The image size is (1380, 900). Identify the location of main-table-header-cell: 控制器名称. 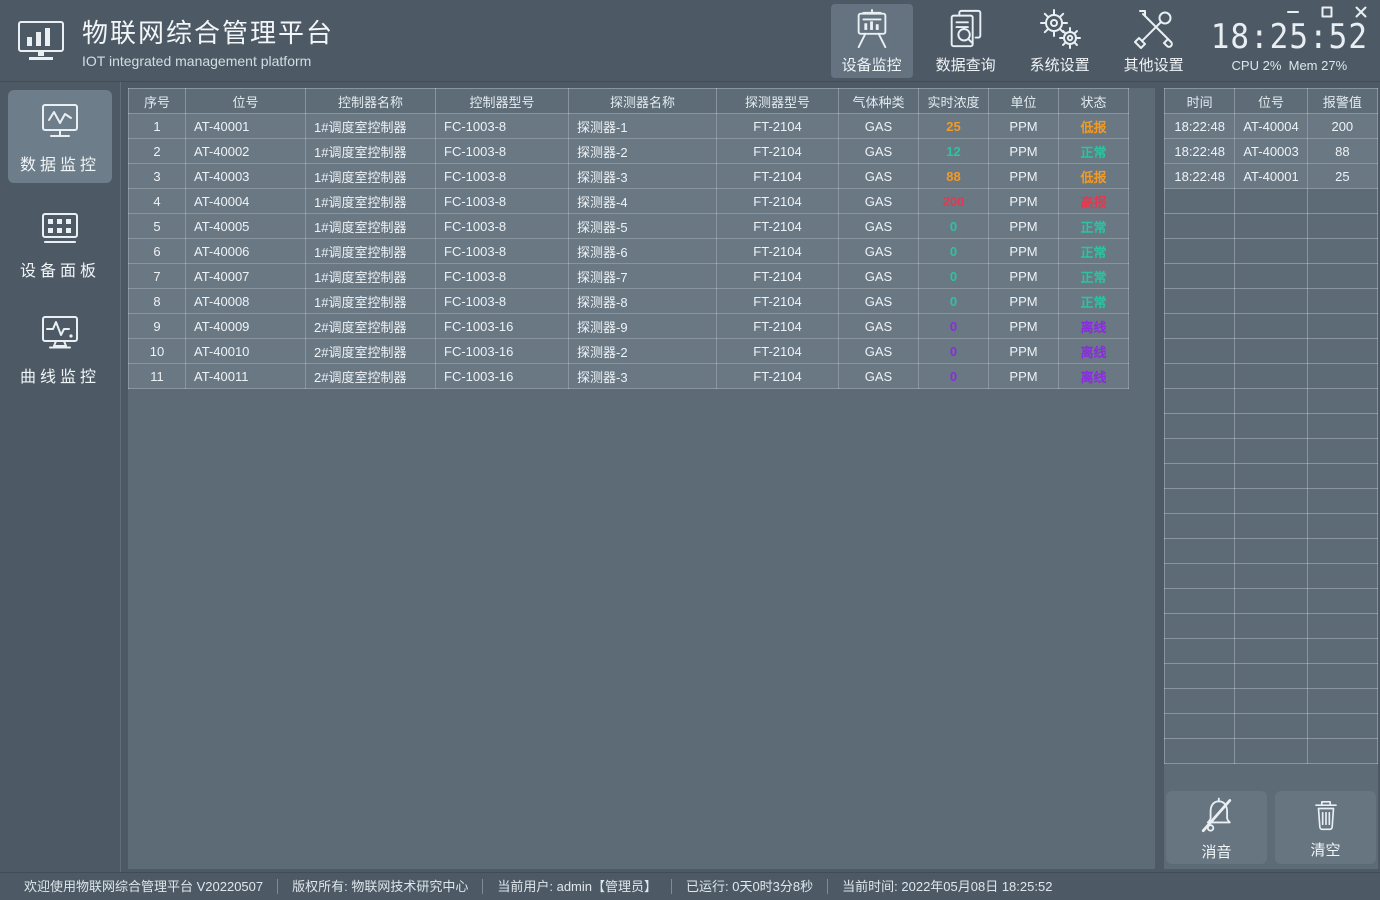
(370, 101).